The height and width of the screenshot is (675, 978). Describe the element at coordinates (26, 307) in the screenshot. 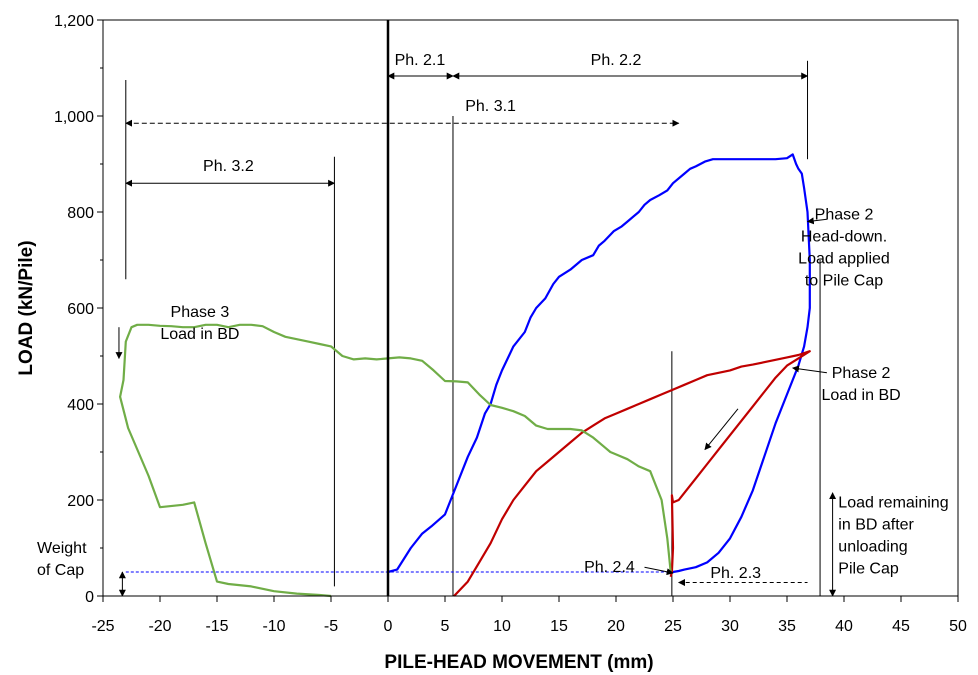

I see `y-axis-title: LOAD (kN/Pile)` at that location.